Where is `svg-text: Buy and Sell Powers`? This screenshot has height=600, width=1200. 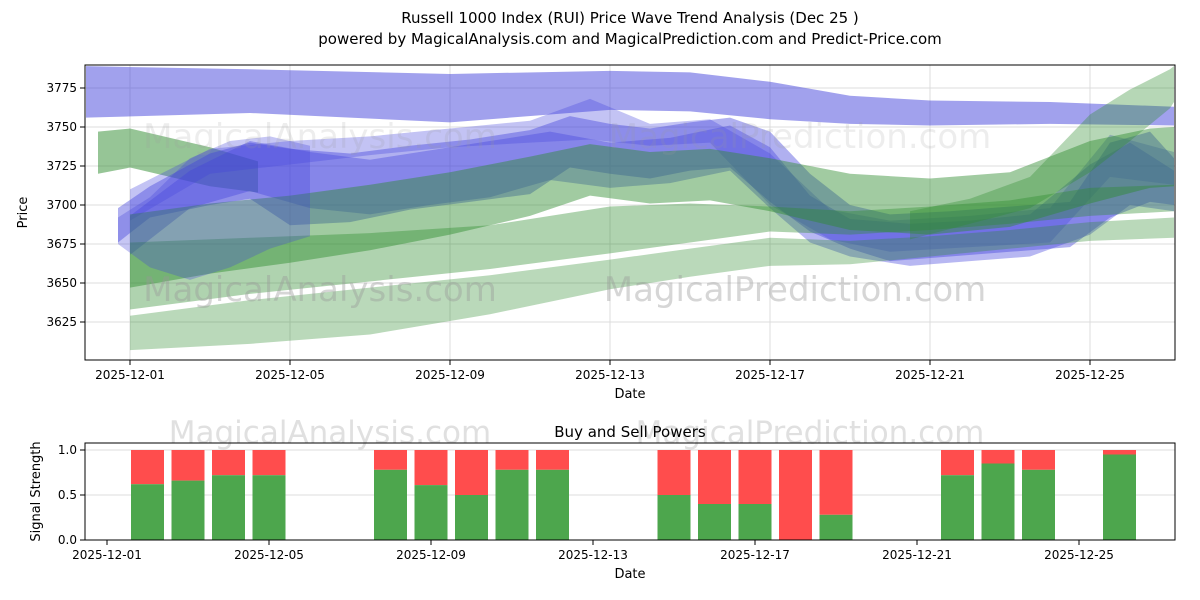
svg-text: Buy and Sell Powers is located at coordinates (630, 432).